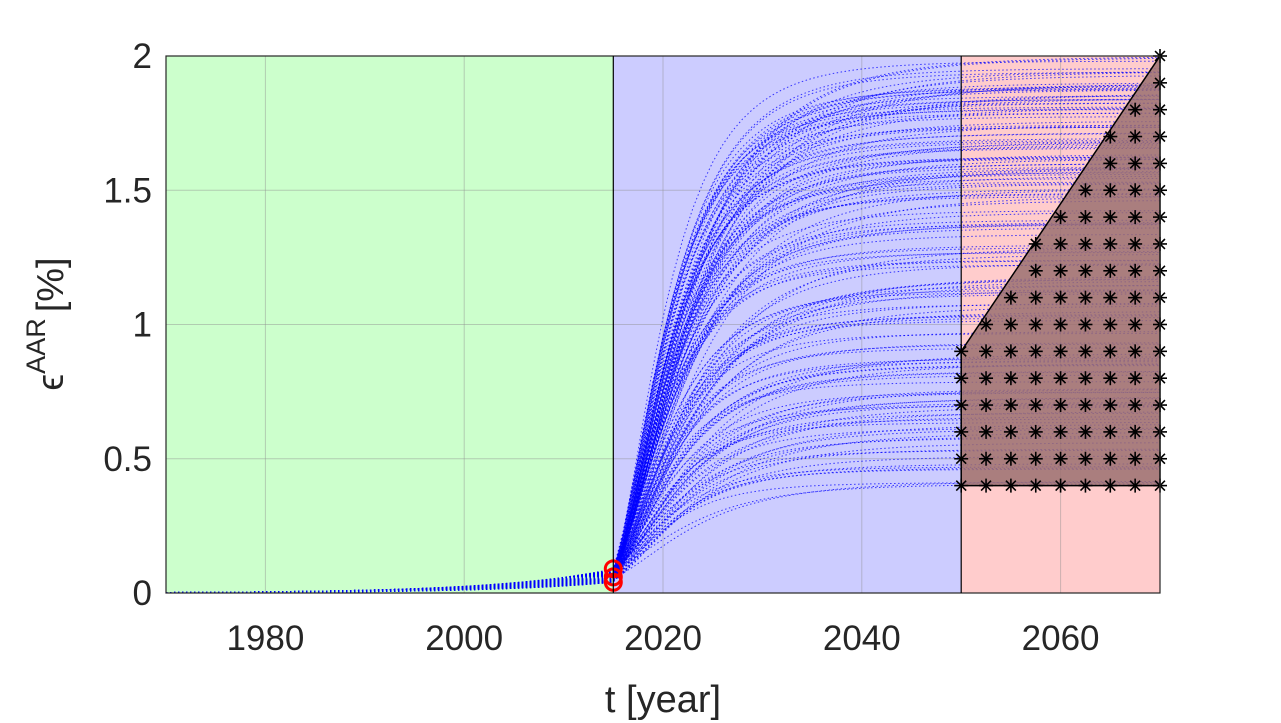 This screenshot has height=723, width=1281. Describe the element at coordinates (36, 346) in the screenshot. I see `y-axis-superscript: AAR` at that location.